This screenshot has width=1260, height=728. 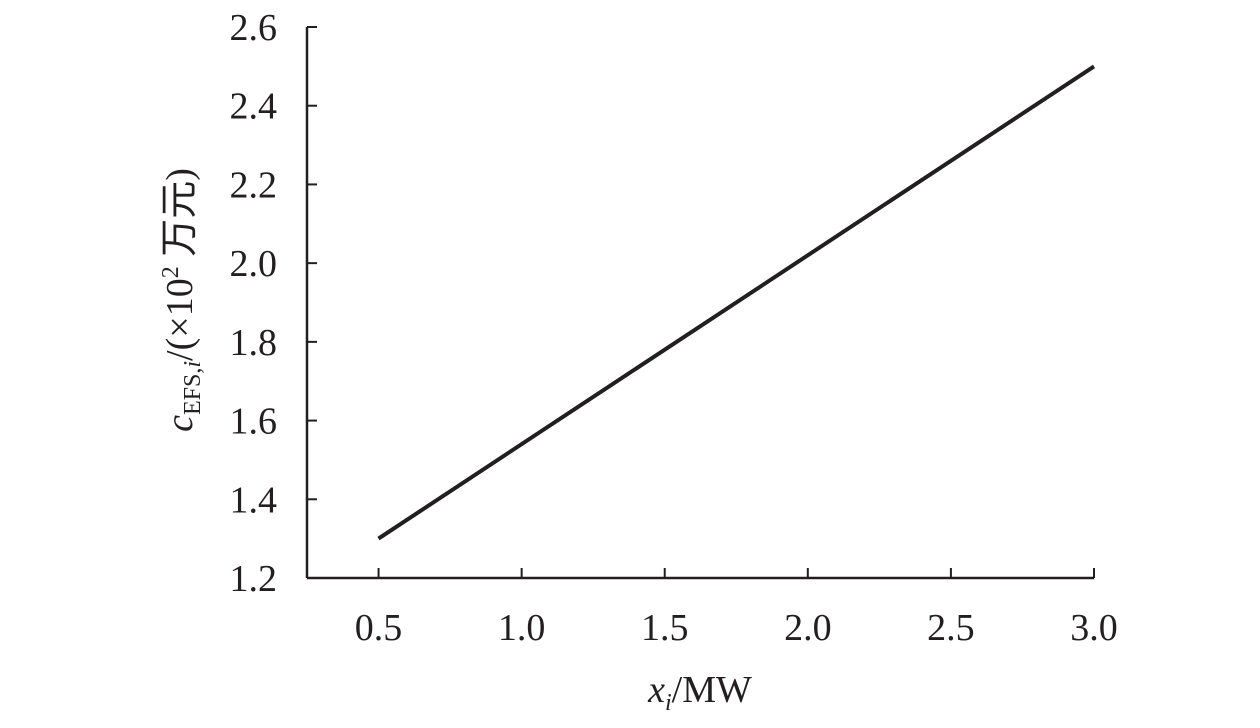 What do you see at coordinates (1094, 628) in the screenshot?
I see `x-tick-label-5: 3.0` at bounding box center [1094, 628].